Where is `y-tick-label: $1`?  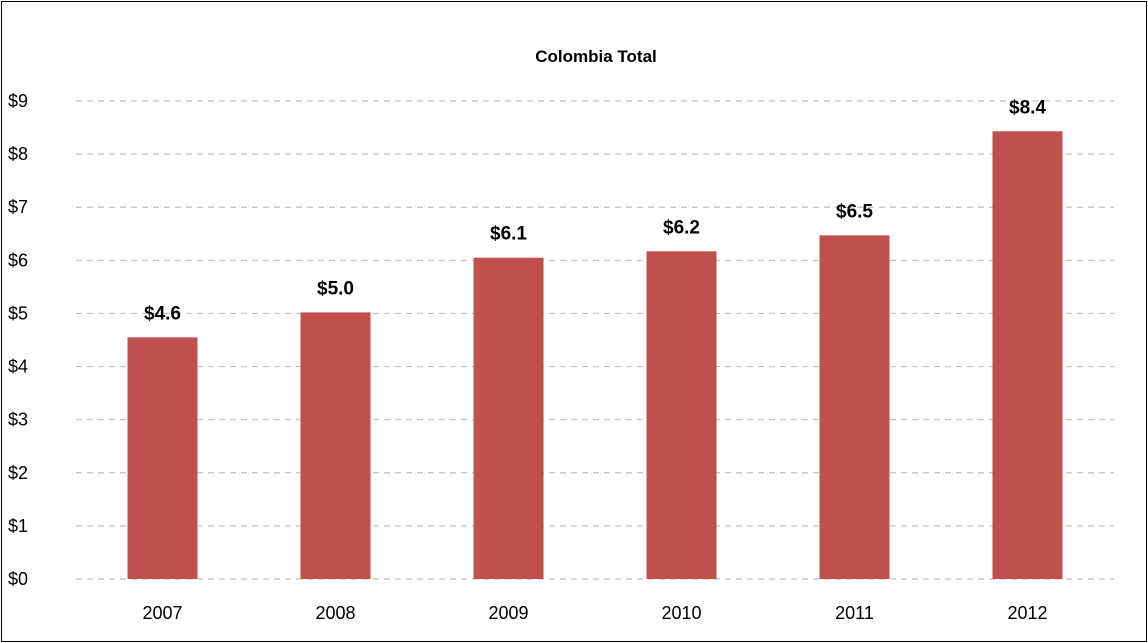
y-tick-label: $1 is located at coordinates (18, 526).